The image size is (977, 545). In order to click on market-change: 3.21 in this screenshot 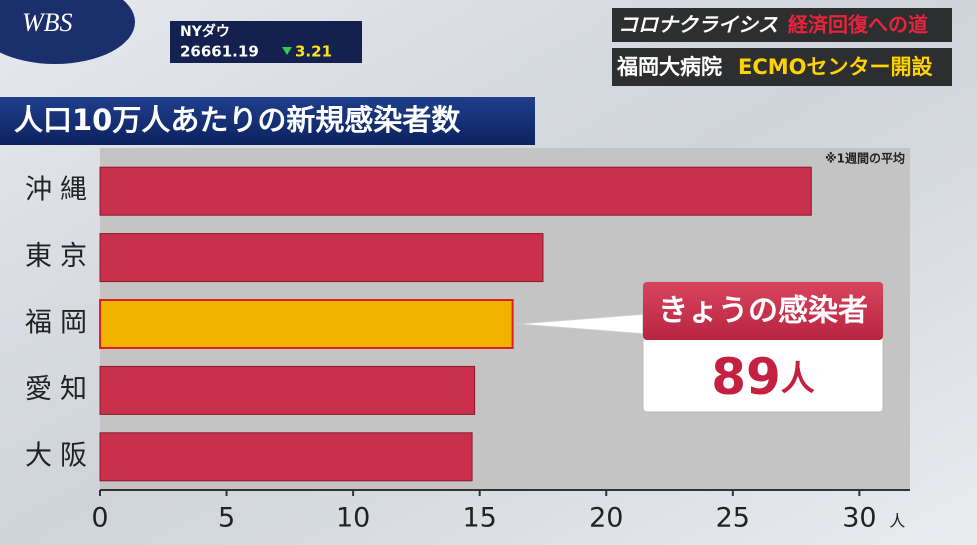, I will do `click(313, 52)`.